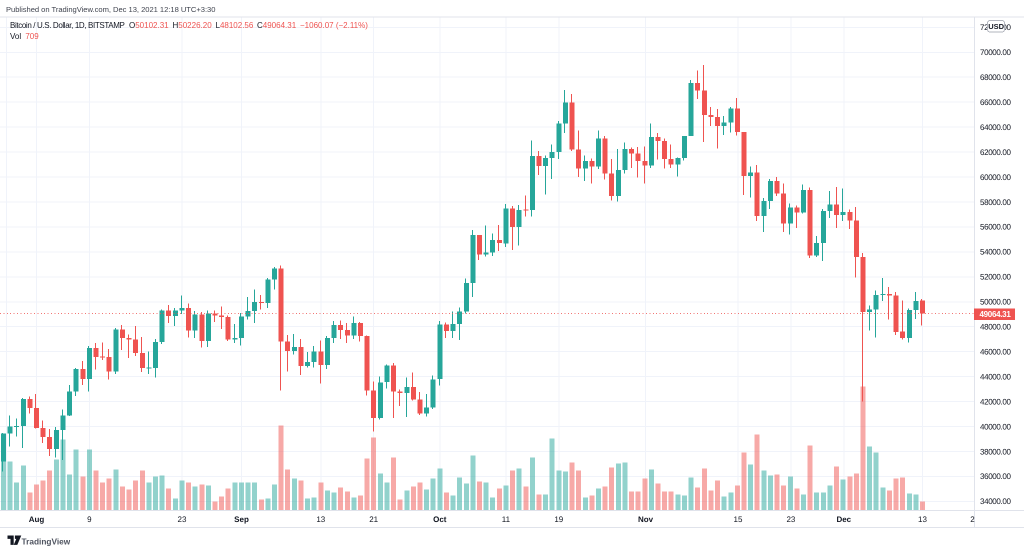 Image resolution: width=1024 pixels, height=551 pixels. I want to click on svg-text: 70000.00, so click(995, 52).